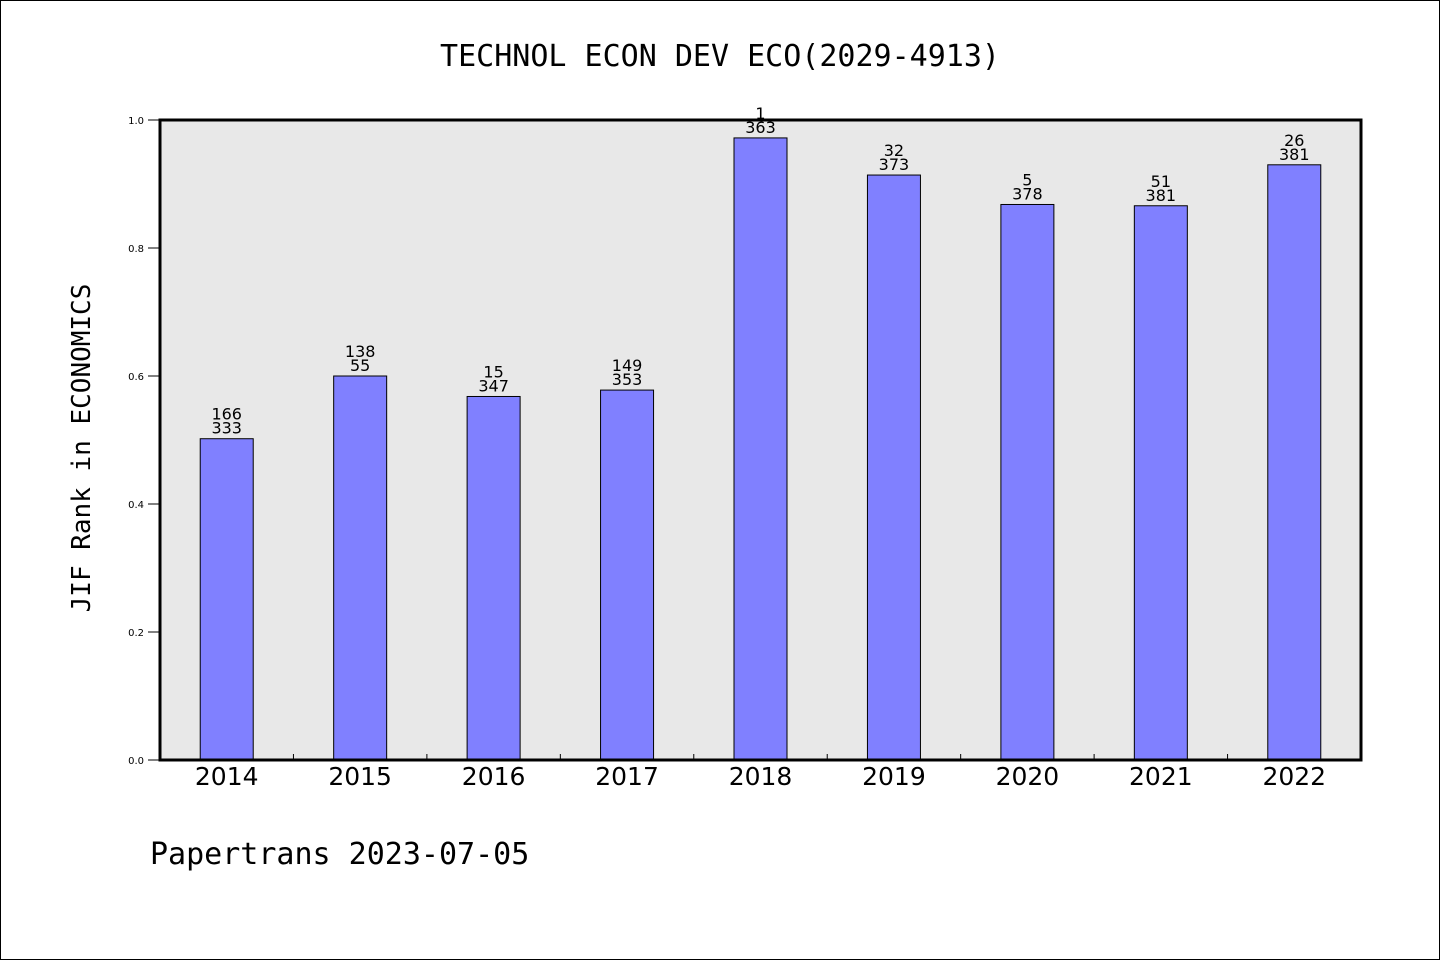 The image size is (1440, 960). What do you see at coordinates (627, 776) in the screenshot?
I see `x-tick-label: 2017` at bounding box center [627, 776].